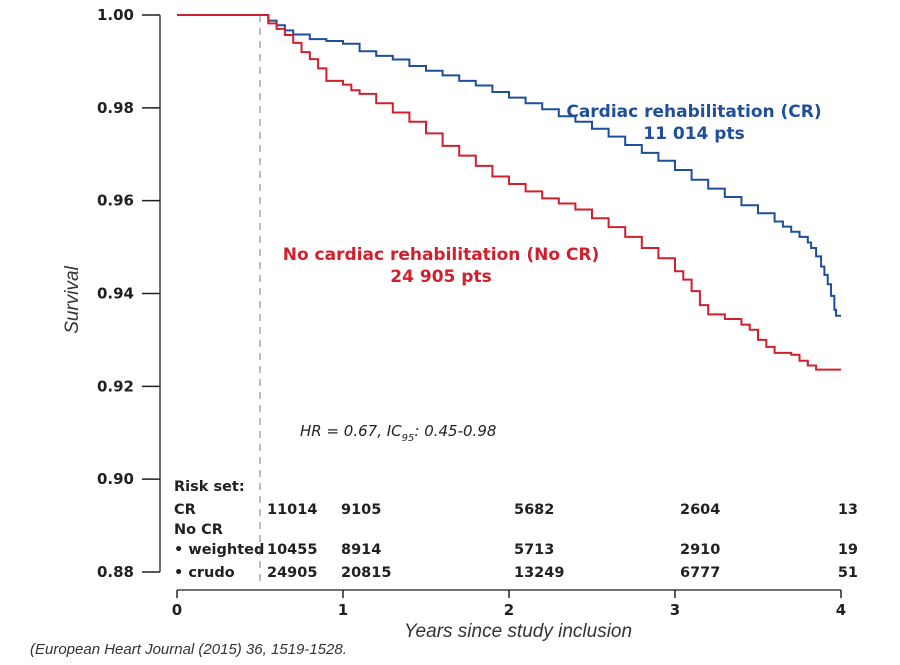 The image size is (900, 665). Describe the element at coordinates (115, 201) in the screenshot. I see `y-tick-label: 0.96` at that location.